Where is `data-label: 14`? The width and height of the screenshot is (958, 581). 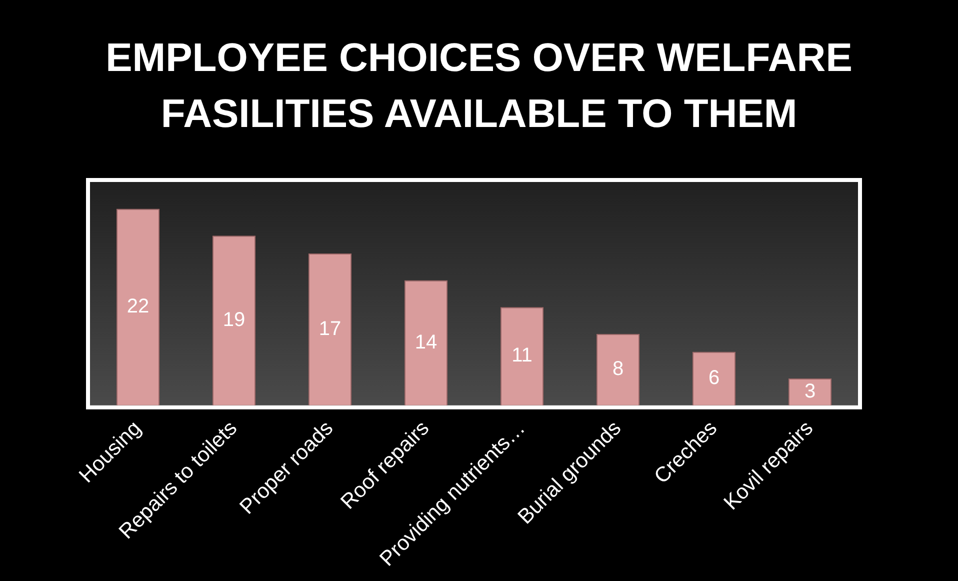
data-label: 14 is located at coordinates (426, 342).